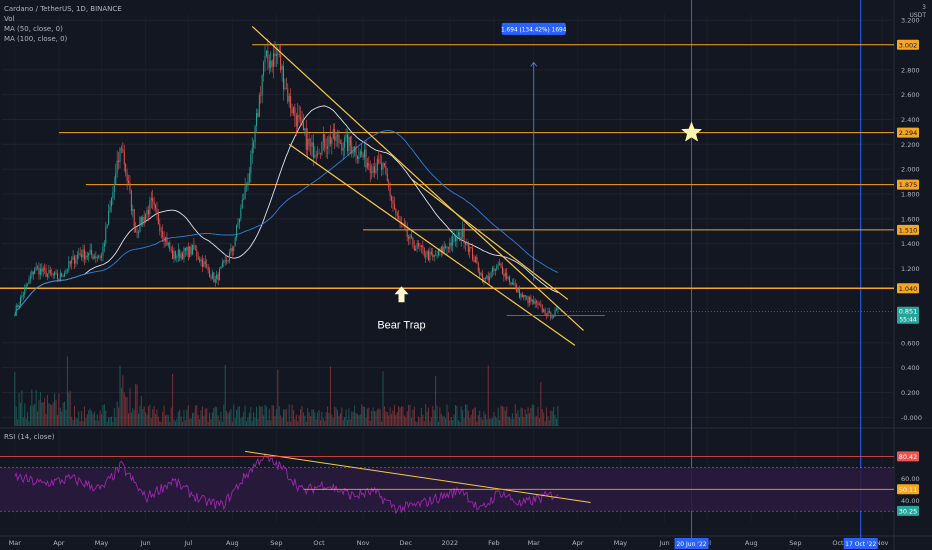 The height and width of the screenshot is (550, 932). What do you see at coordinates (533, 28) in the screenshot?
I see `measure-badge` at bounding box center [533, 28].